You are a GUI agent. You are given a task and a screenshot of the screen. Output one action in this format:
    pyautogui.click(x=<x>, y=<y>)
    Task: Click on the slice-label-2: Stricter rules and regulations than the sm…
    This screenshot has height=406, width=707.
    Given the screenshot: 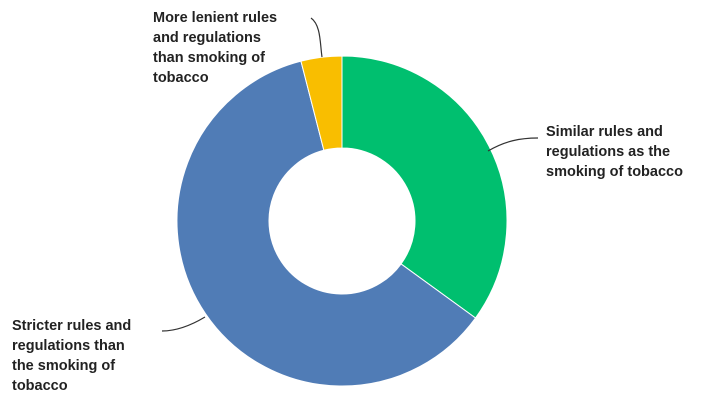 What is the action you would take?
    pyautogui.click(x=71, y=356)
    